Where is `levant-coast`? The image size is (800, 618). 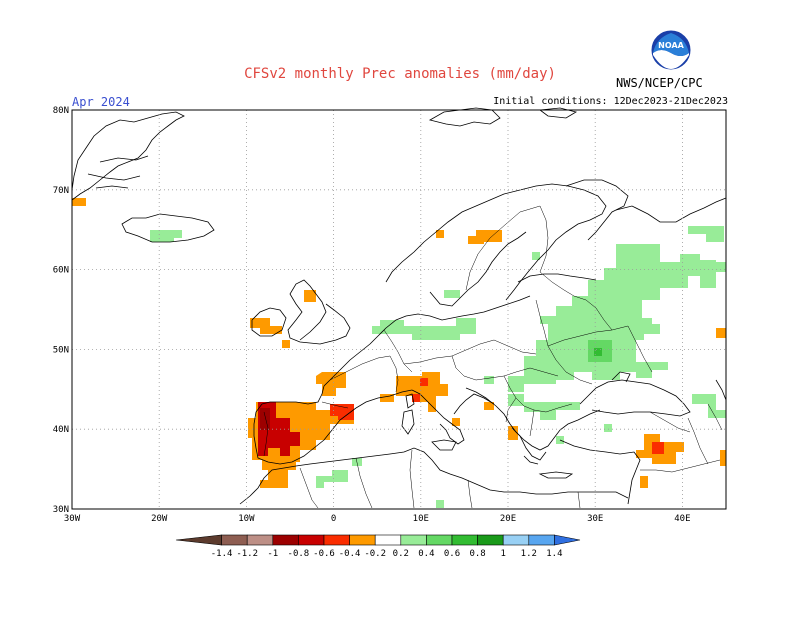
levant-coast is located at coordinates (632, 487).